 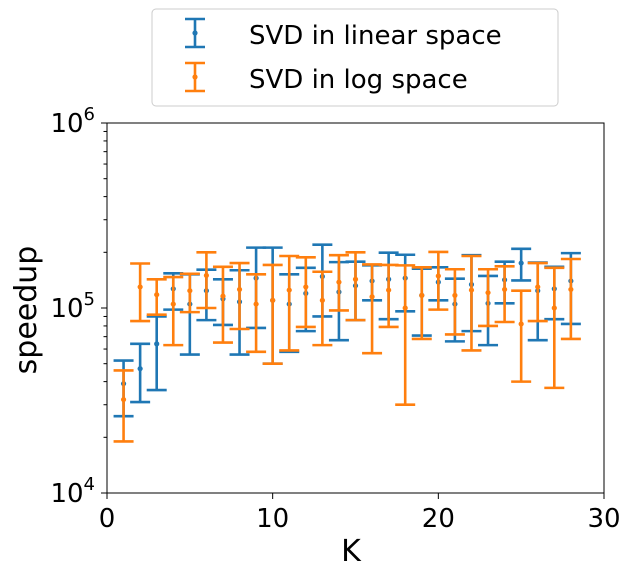 I want to click on x-tick-label: 30, so click(x=603, y=519).